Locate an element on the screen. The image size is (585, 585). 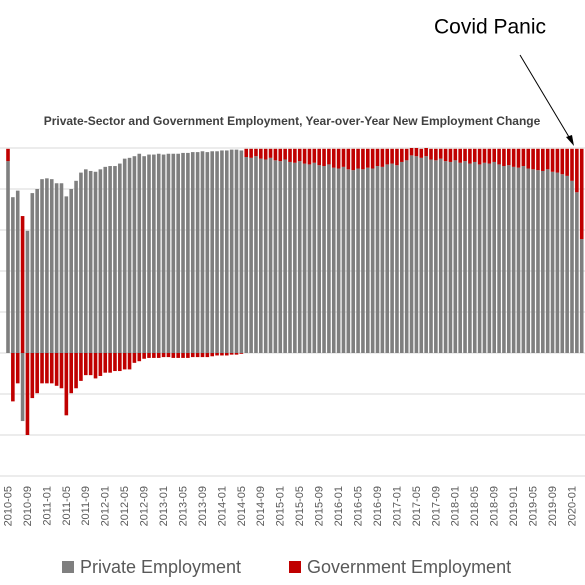
x-tick-label: 2011-05 is located at coordinates (67, 506).